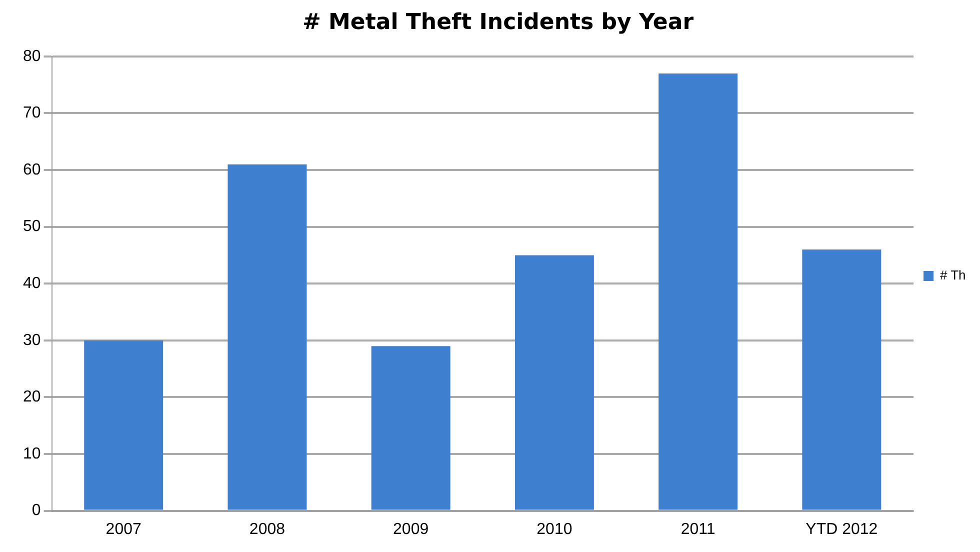 The height and width of the screenshot is (552, 980). I want to click on y-tick-label: 10, so click(32, 453).